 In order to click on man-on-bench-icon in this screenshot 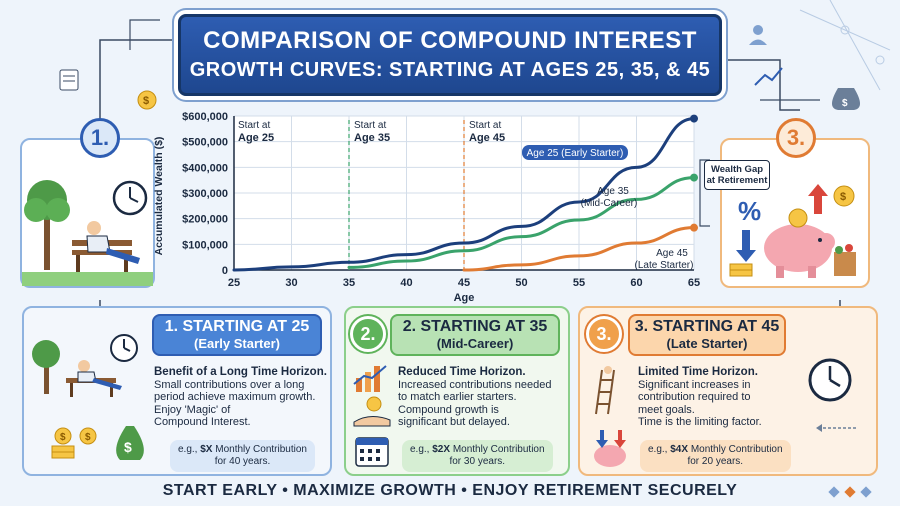, I will do `click(94, 378)`.